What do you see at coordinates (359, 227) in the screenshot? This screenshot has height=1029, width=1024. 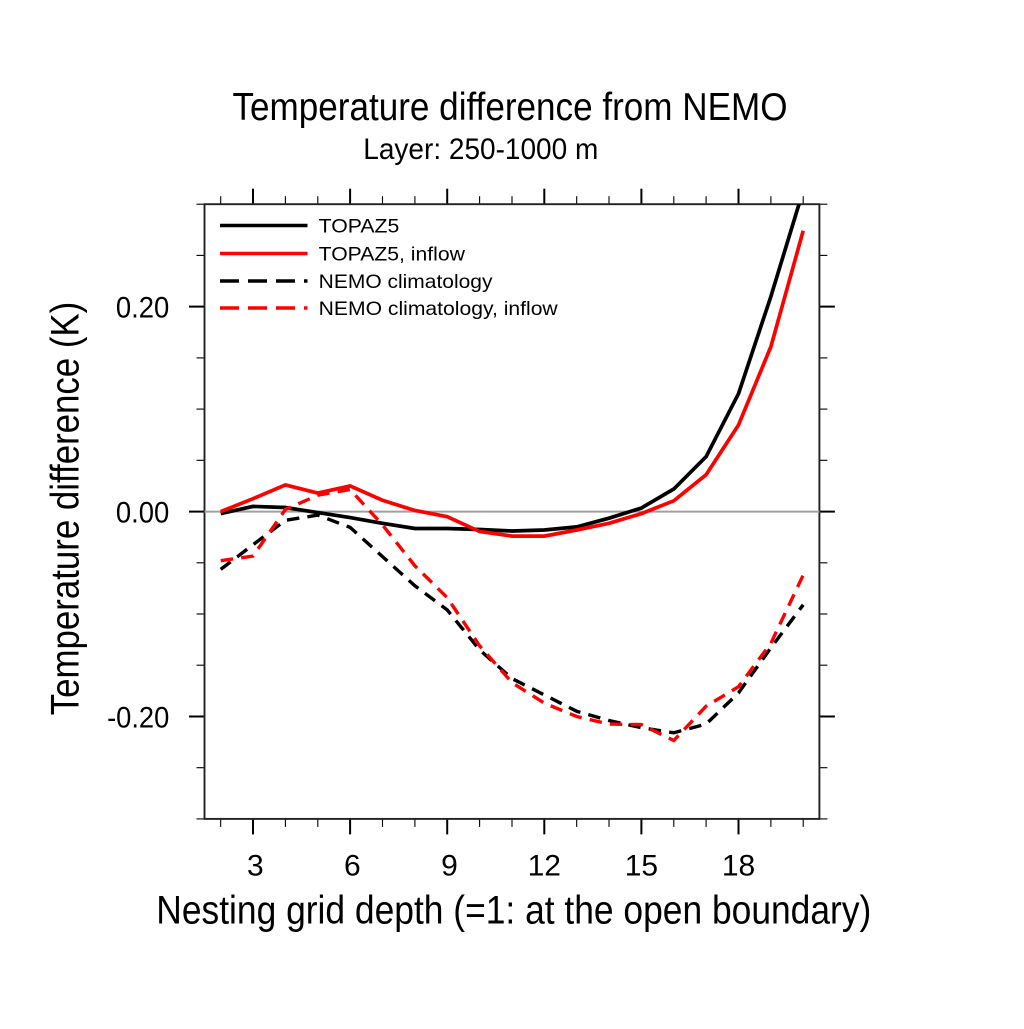 I see `svg-text: TOPAZ5` at bounding box center [359, 227].